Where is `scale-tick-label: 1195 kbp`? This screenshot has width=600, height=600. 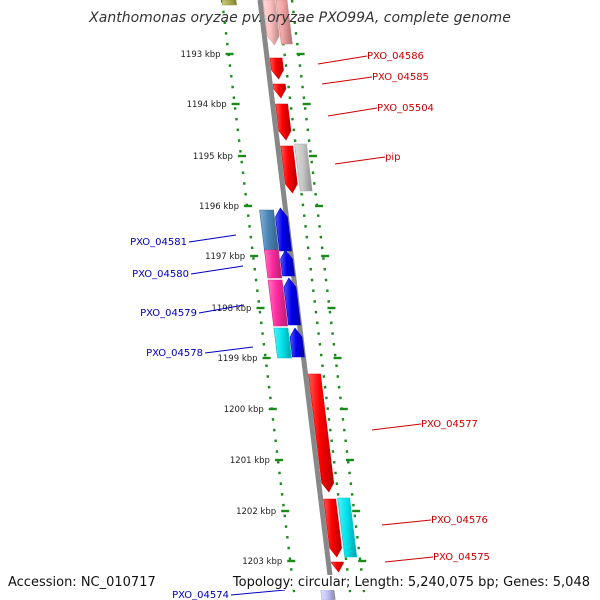
scale-tick-label: 1195 kbp is located at coordinates (213, 157).